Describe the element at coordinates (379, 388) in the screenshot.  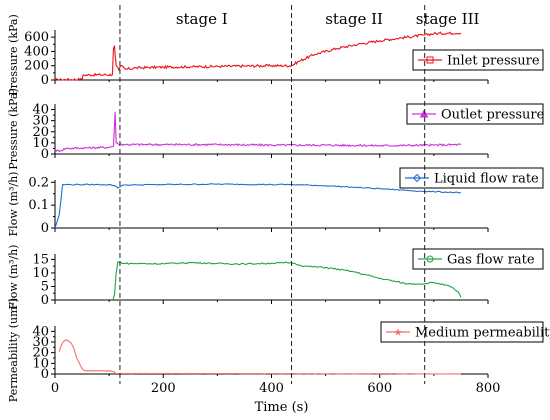
I see `x-tick-label-3: 600` at that location.